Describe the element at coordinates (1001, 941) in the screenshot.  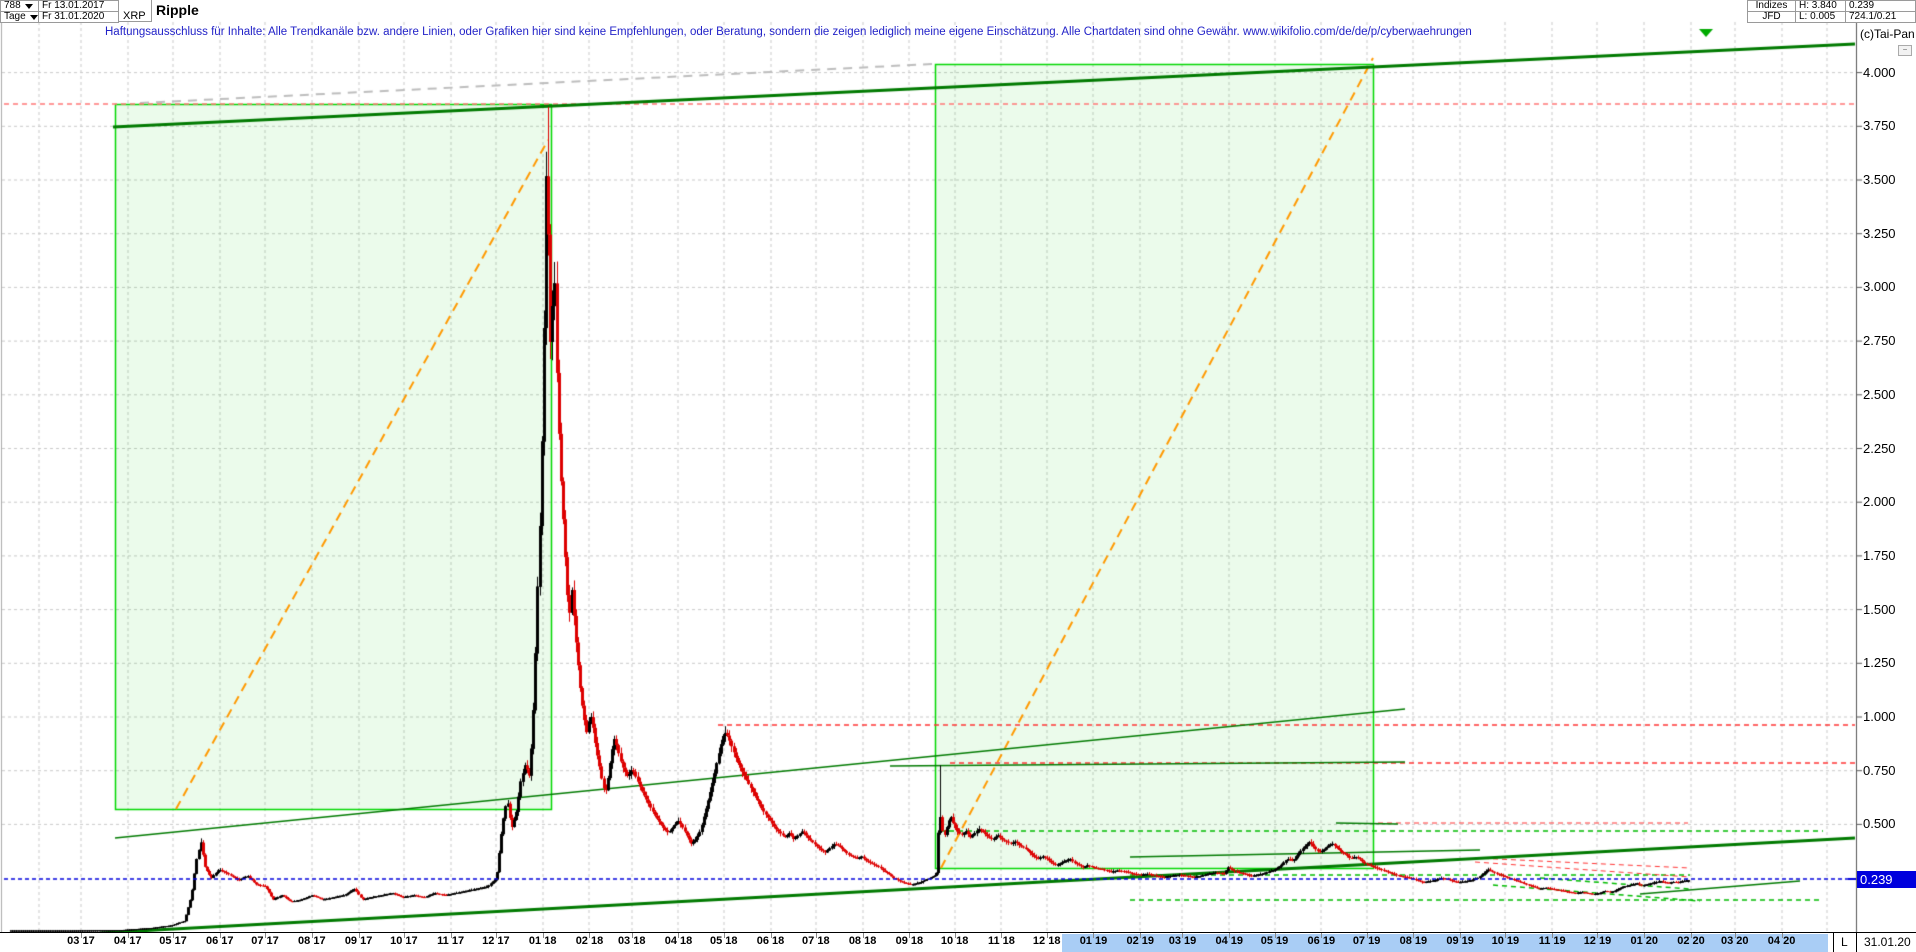
I see `x-axis-month-label: 11 18` at that location.